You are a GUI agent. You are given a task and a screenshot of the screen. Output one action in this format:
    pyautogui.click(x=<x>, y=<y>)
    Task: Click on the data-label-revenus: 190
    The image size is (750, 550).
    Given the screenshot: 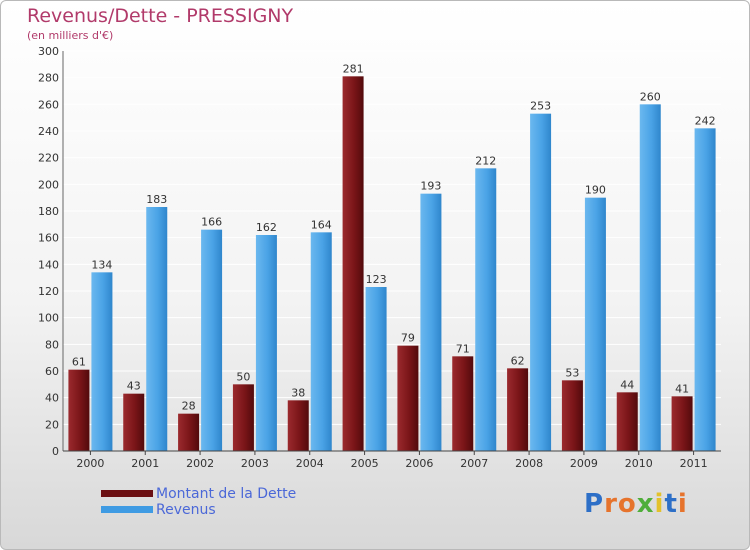 What is the action you would take?
    pyautogui.click(x=595, y=190)
    